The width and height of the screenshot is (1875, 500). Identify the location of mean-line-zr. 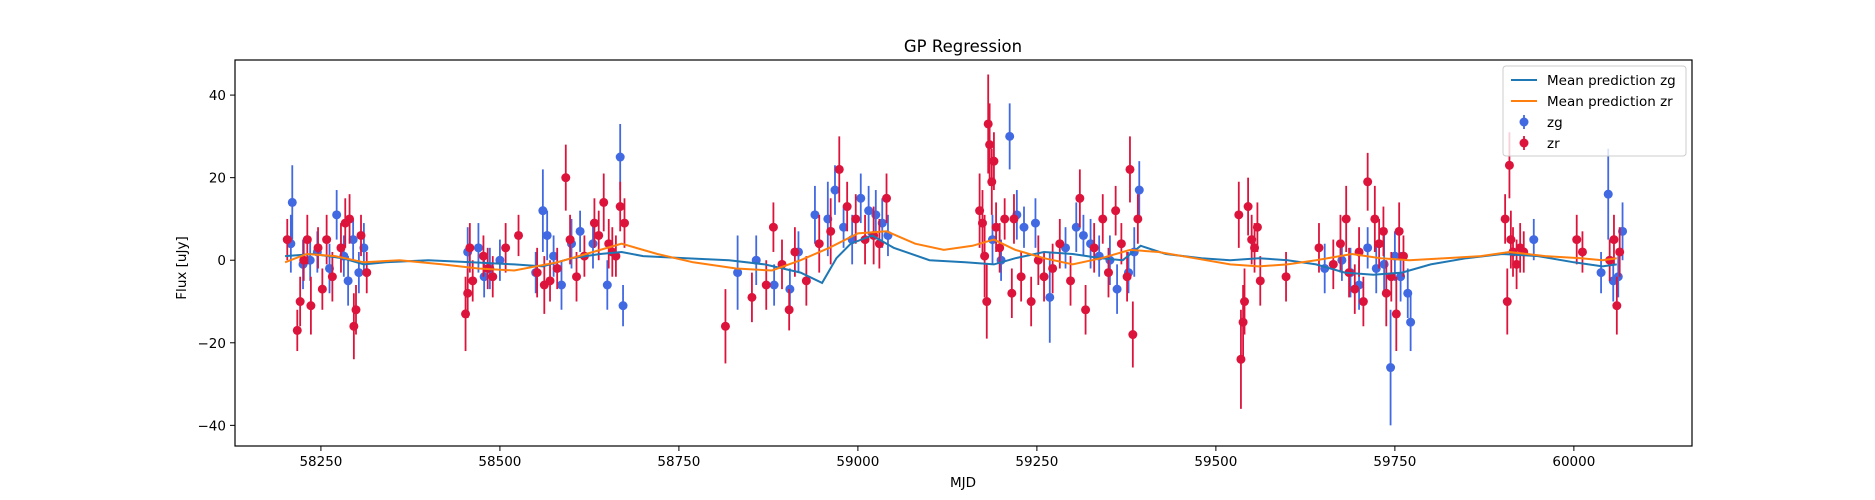
(950, 251).